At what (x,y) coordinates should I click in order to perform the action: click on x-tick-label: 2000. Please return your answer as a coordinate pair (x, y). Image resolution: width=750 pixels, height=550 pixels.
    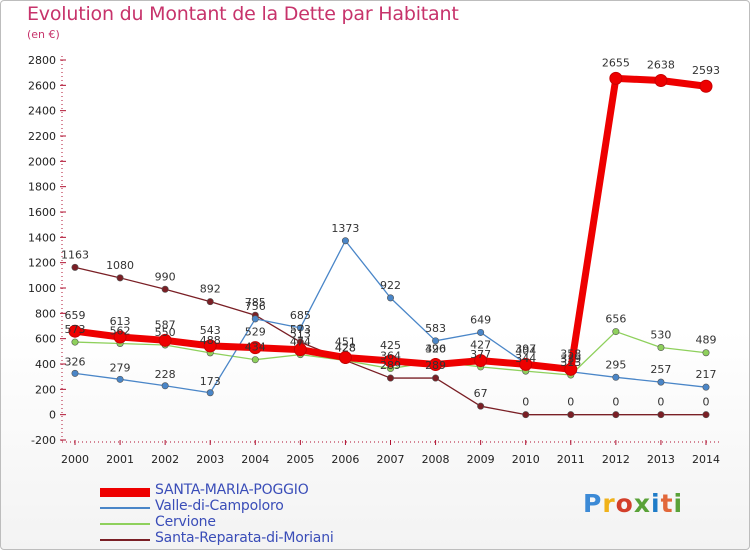
    Looking at the image, I should click on (75, 459).